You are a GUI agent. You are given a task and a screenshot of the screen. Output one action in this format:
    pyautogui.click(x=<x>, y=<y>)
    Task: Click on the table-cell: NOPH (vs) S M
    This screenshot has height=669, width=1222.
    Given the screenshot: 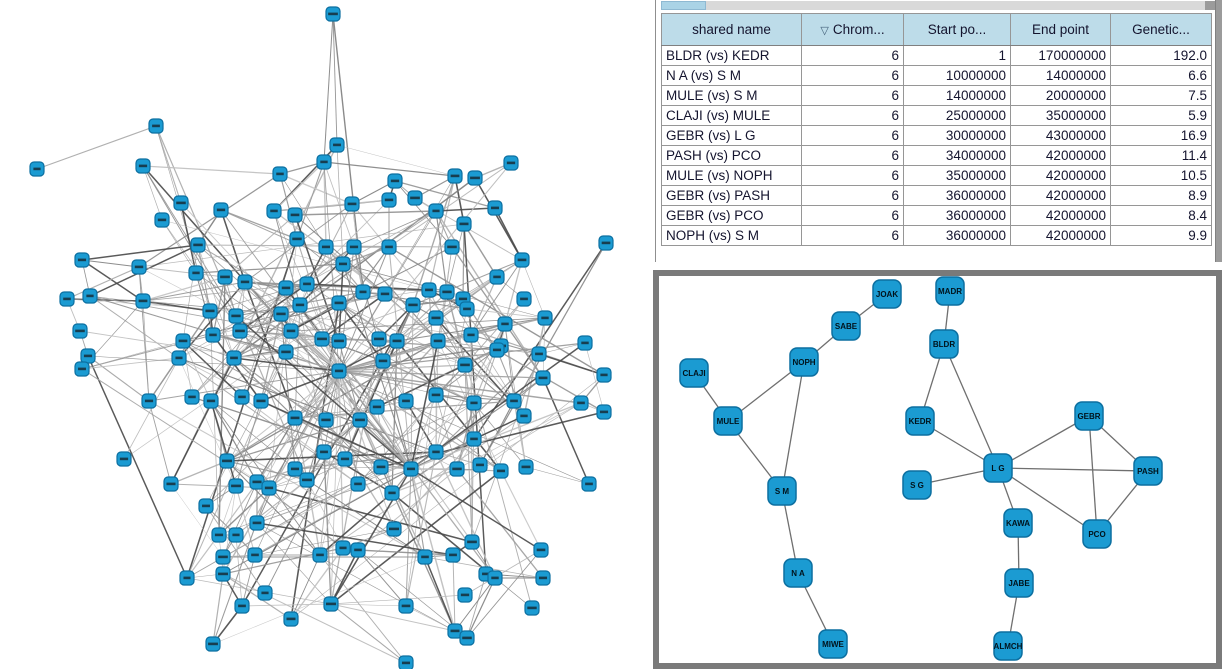 What is the action you would take?
    pyautogui.click(x=731, y=235)
    